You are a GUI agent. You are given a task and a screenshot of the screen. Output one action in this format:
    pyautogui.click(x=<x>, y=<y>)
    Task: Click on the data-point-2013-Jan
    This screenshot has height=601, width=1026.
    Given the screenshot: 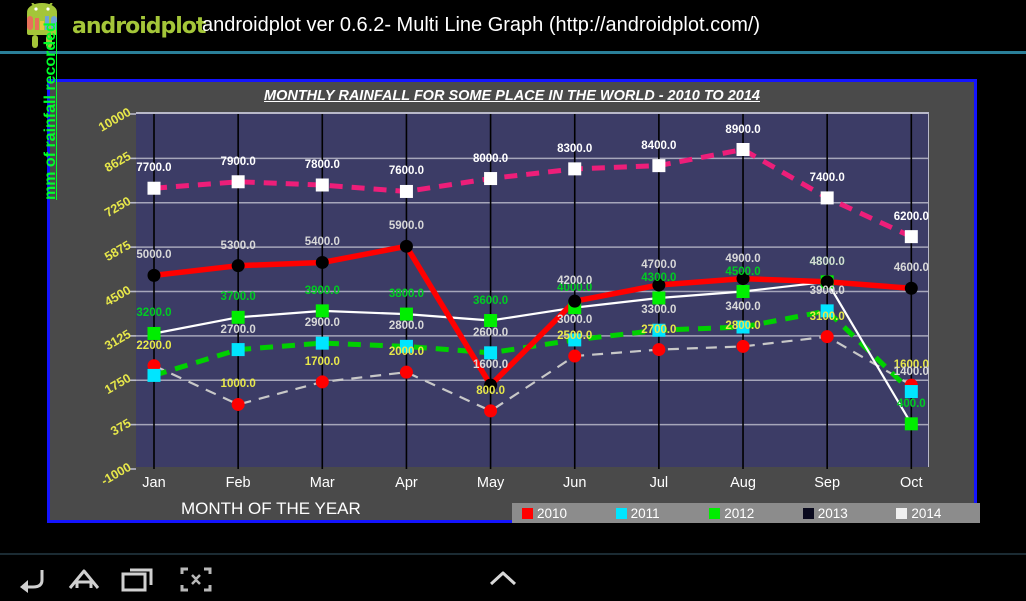 What is the action you would take?
    pyautogui.click(x=154, y=275)
    